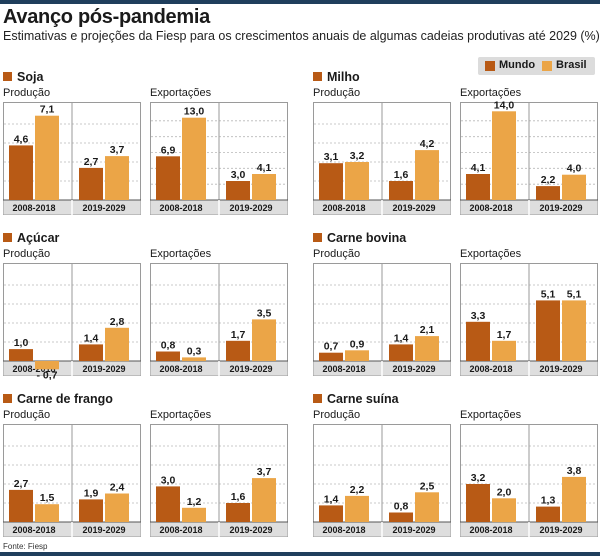  What do you see at coordinates (91, 493) in the screenshot?
I see `data-label-mundo-2019-2029: 1,9` at bounding box center [91, 493].